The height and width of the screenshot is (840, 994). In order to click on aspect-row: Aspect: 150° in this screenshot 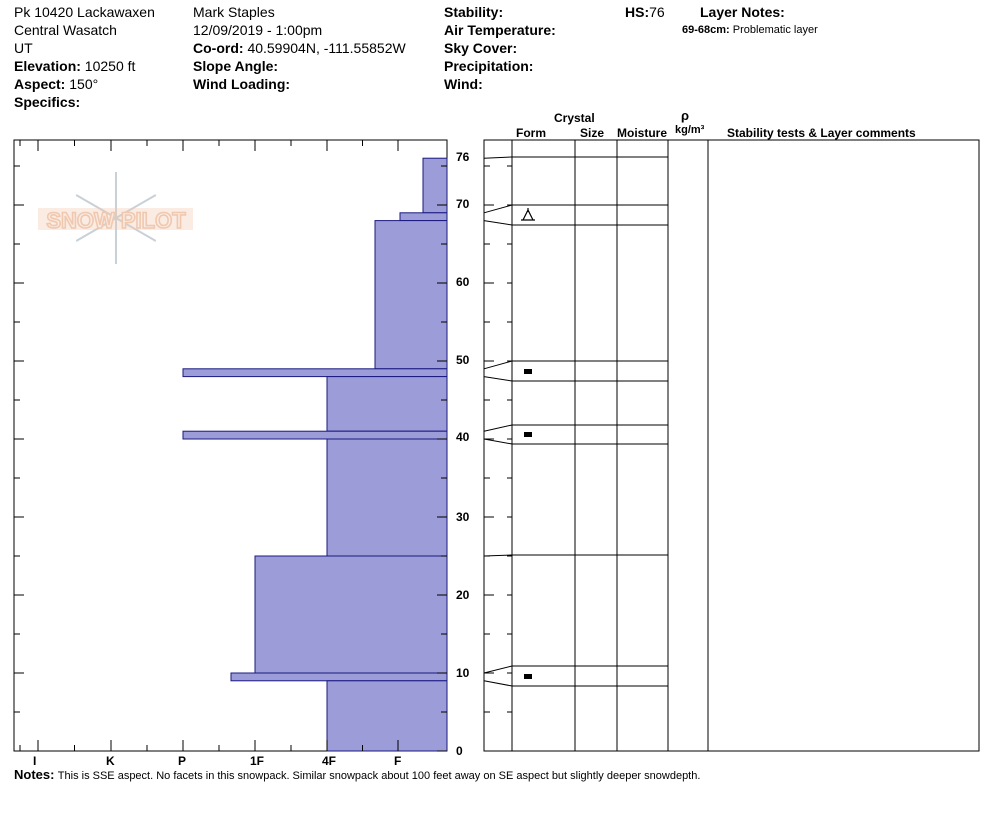, I will do `click(56, 84)`.